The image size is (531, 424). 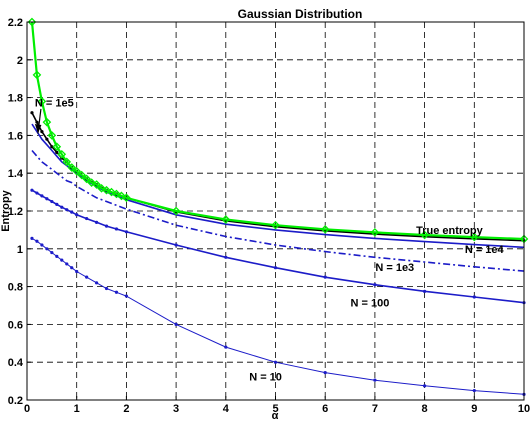 I want to click on annotation-n-1e4: N = 1e4, so click(x=485, y=250).